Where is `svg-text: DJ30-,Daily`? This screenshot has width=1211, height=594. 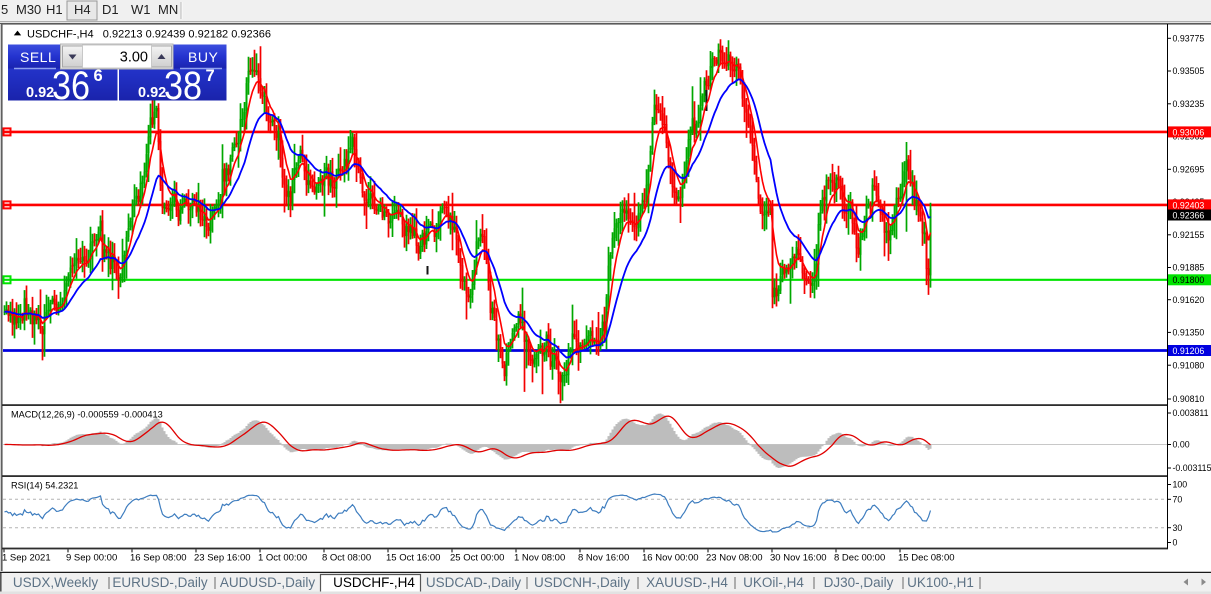 svg-text: DJ30-,Daily is located at coordinates (859, 582).